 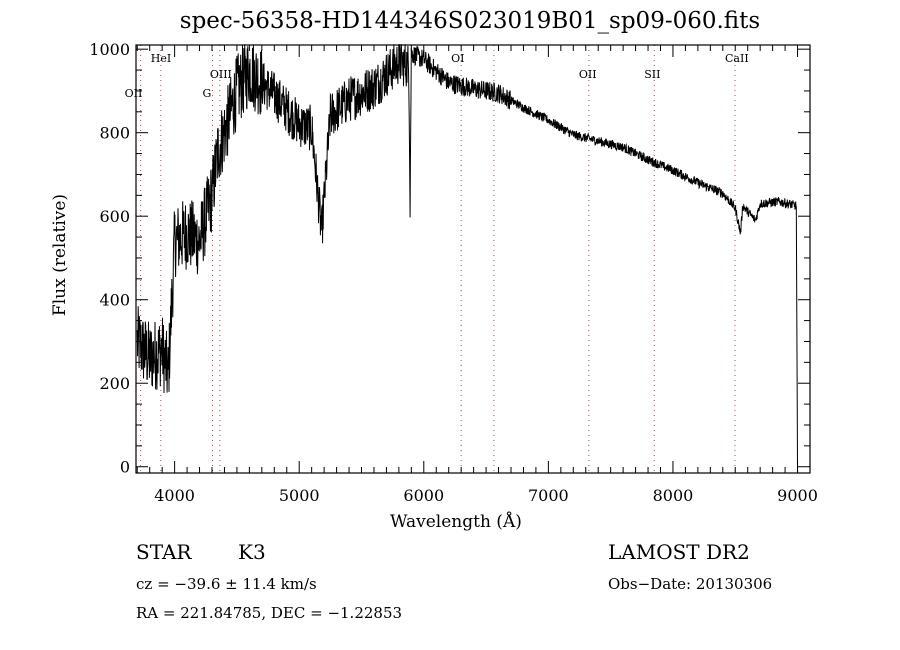 I want to click on line-marker-label: OI, so click(x=457, y=58).